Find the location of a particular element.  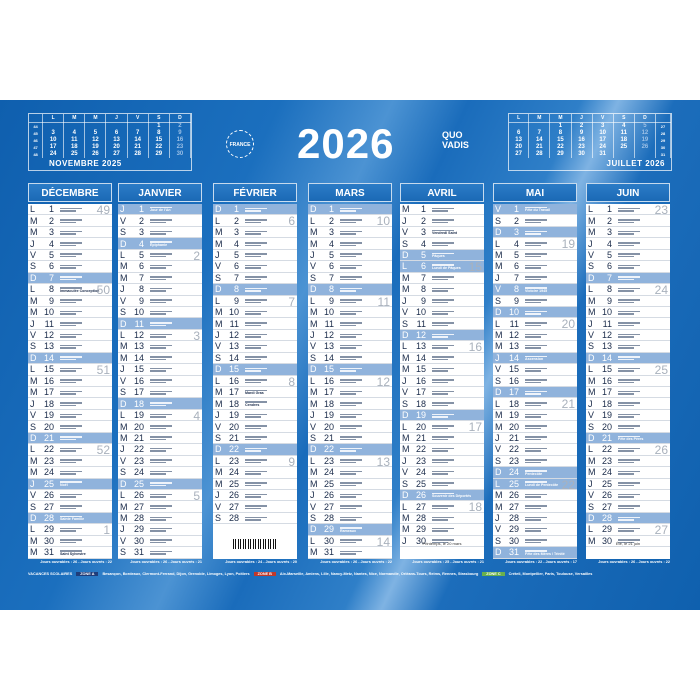

day-row: S 10 is located at coordinates (160, 313).